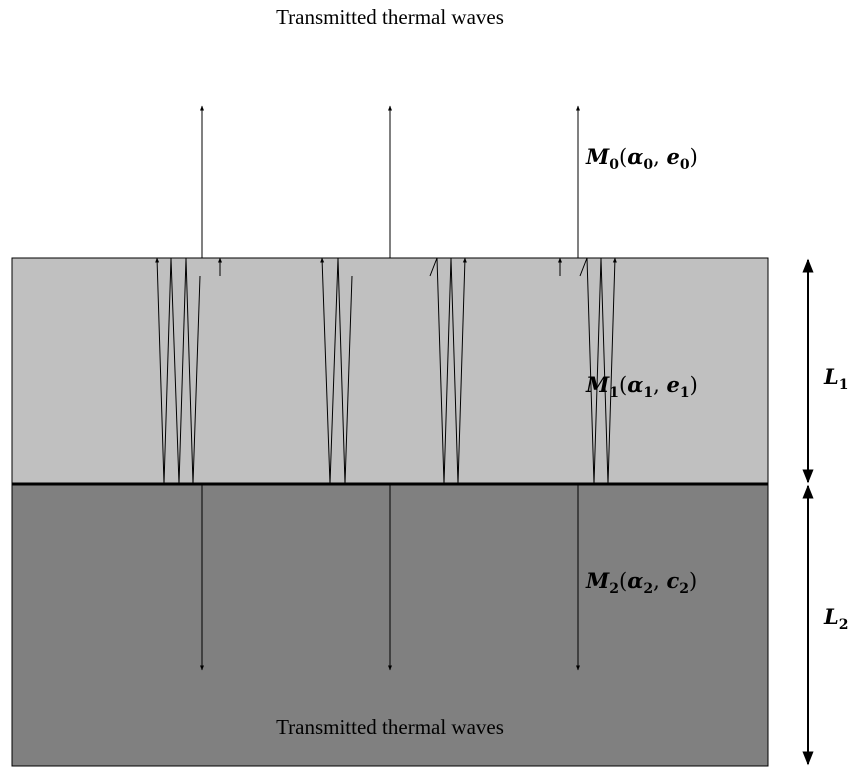  I want to click on label-m1: M1(α1, e1), so click(641, 386).